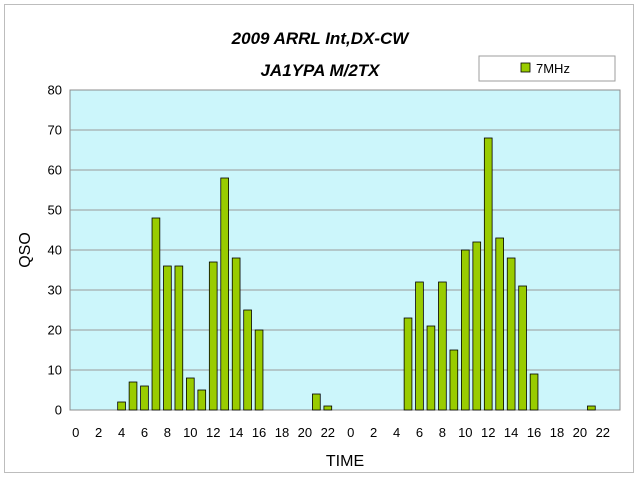  I want to click on y-tick-label: 60, so click(55, 170).